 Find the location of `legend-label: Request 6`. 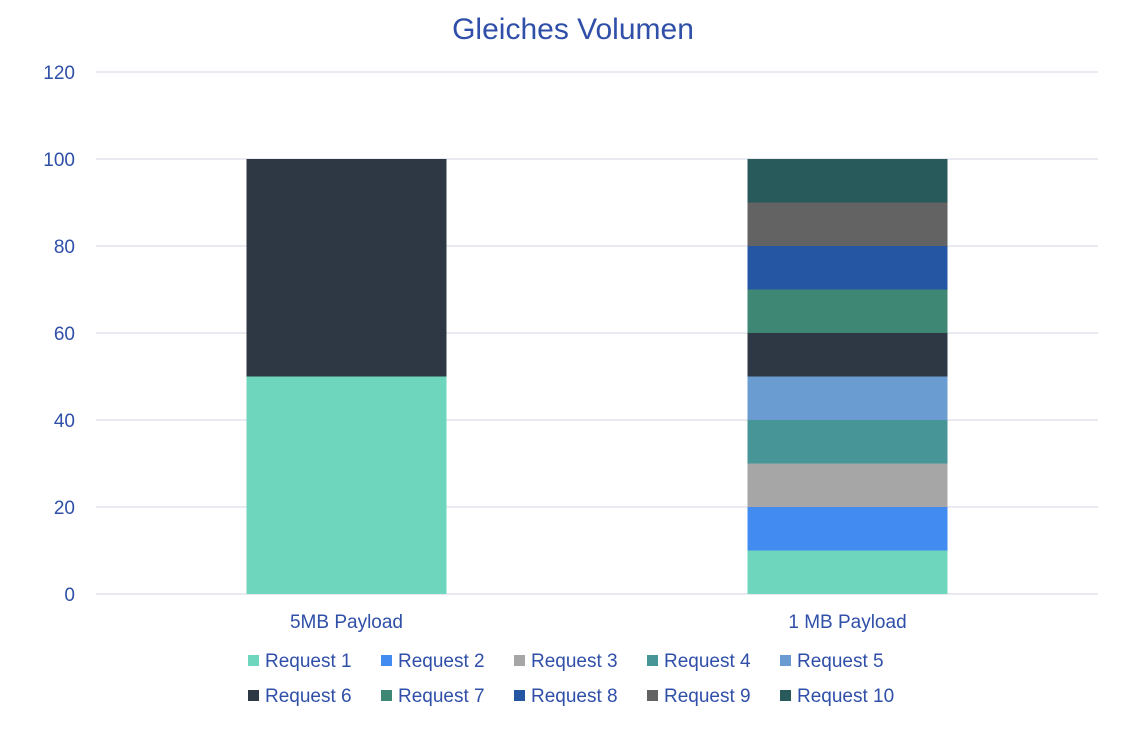

legend-label: Request 6 is located at coordinates (308, 696).